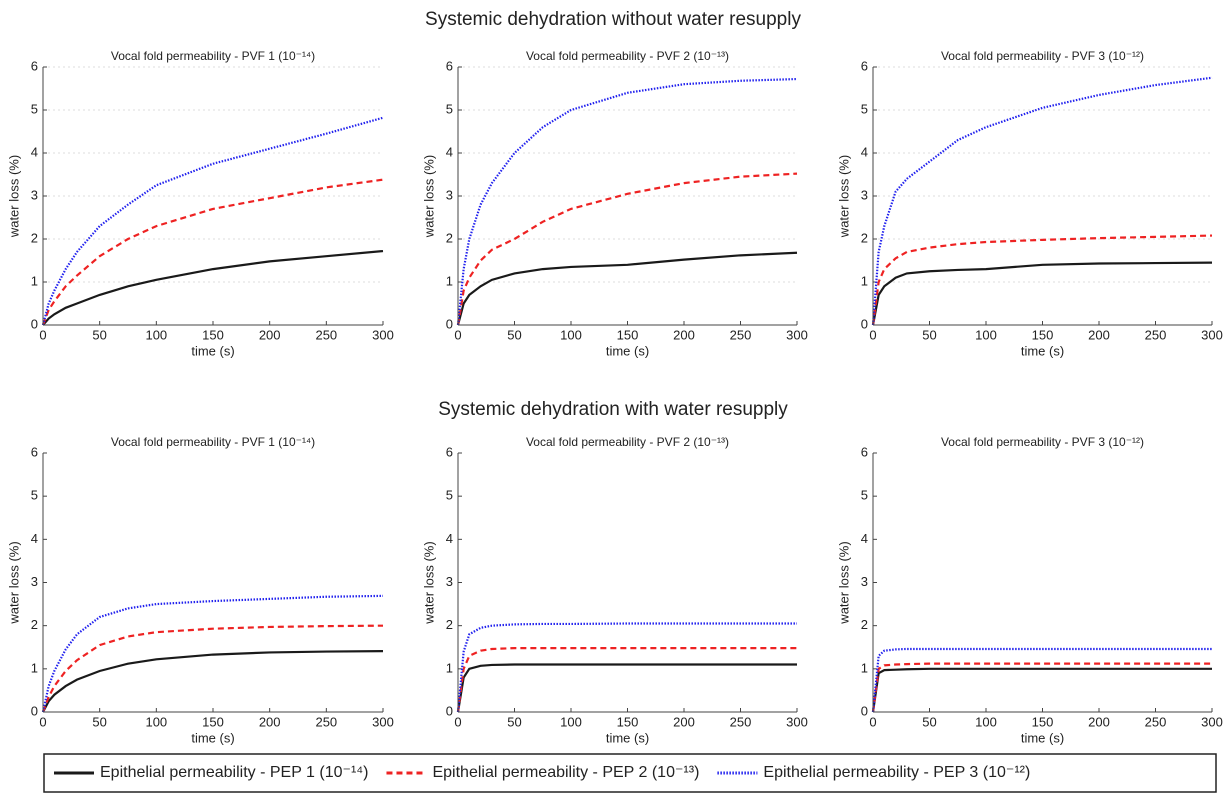 Image resolution: width=1226 pixels, height=796 pixels. What do you see at coordinates (613, 409) in the screenshot?
I see `row-title: Systemic dehydration with water resupply` at bounding box center [613, 409].